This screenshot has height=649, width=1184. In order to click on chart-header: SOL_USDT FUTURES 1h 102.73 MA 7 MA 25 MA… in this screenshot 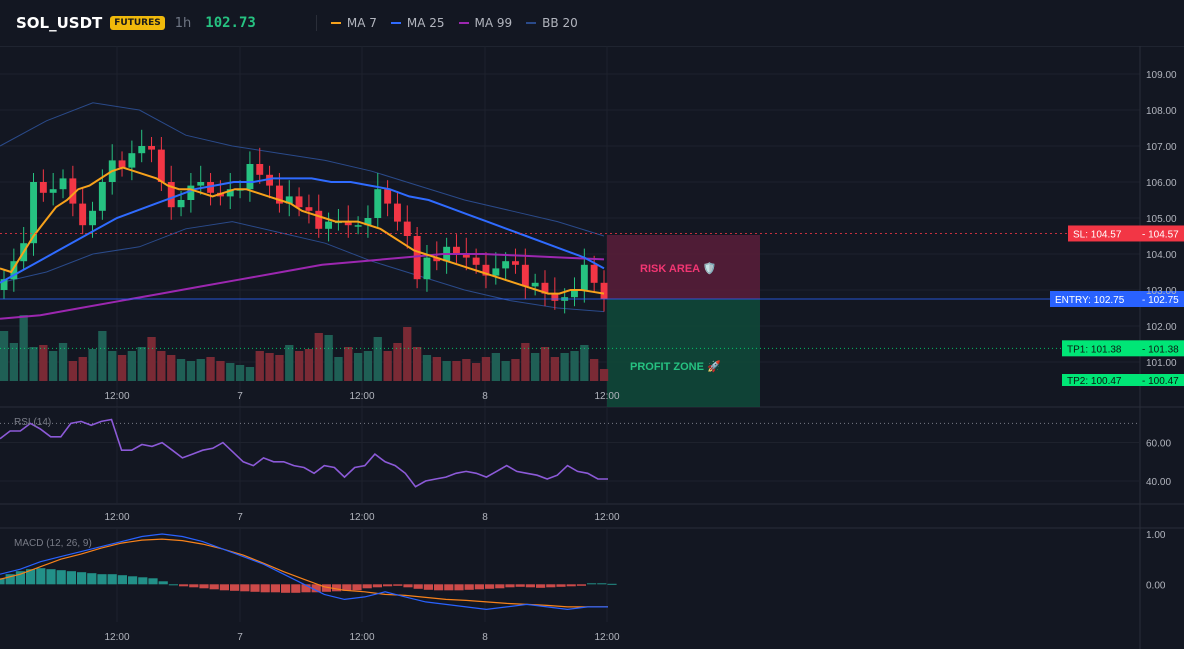, I will do `click(592, 23)`.